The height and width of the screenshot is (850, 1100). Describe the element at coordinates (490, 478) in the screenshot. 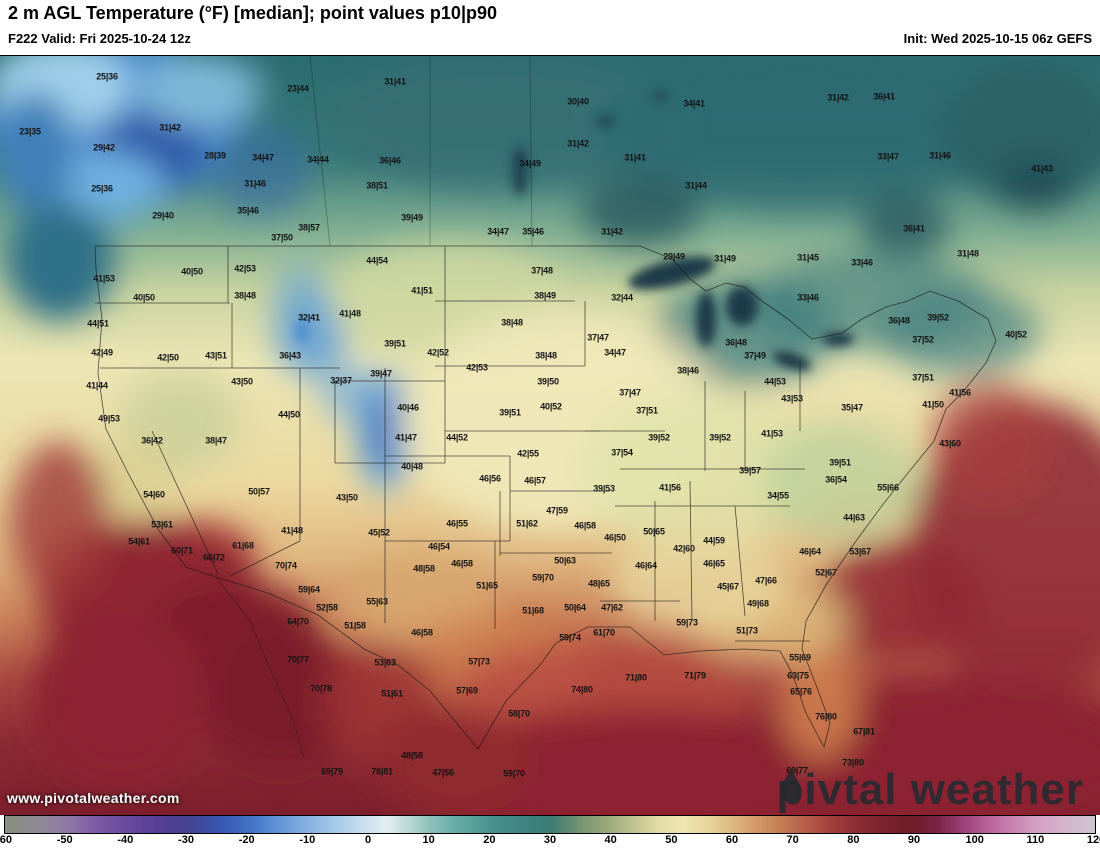

I see `point-value: 46|56` at that location.